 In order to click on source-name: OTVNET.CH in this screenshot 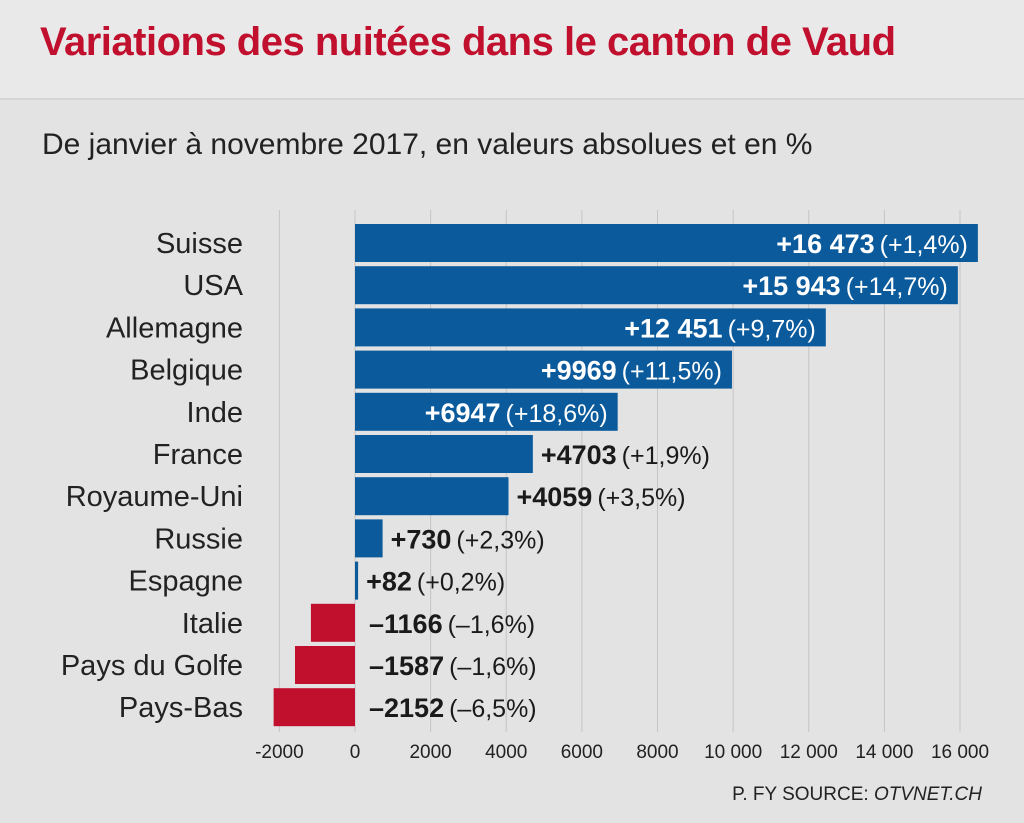, I will do `click(927, 794)`.